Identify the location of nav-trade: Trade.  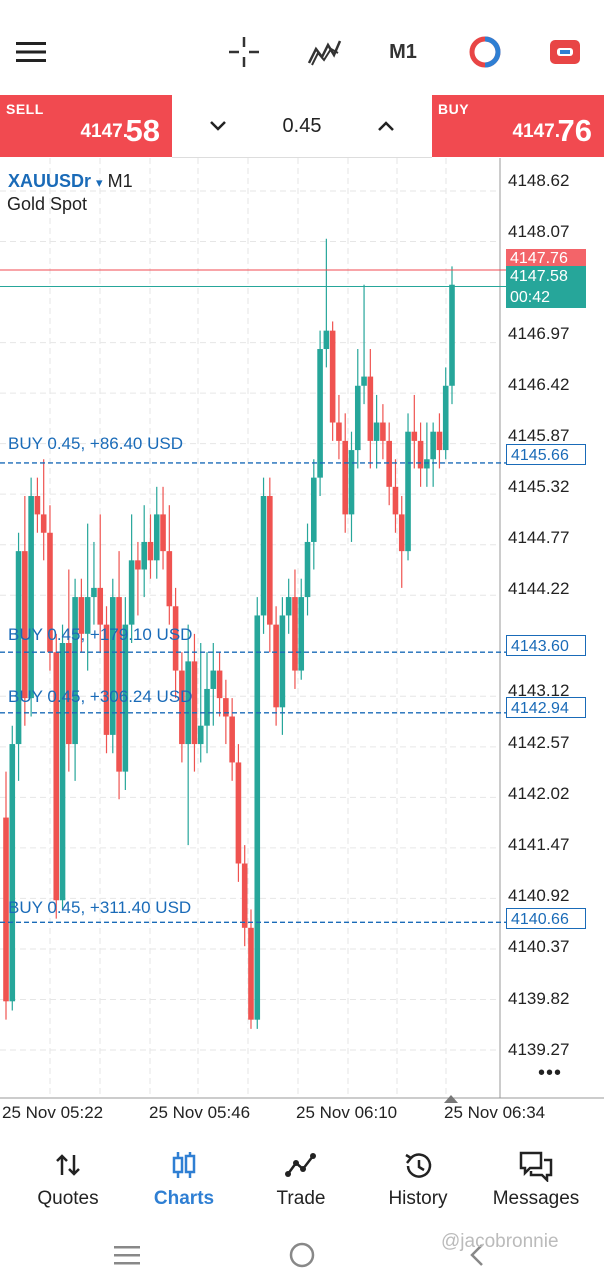
(301, 1181).